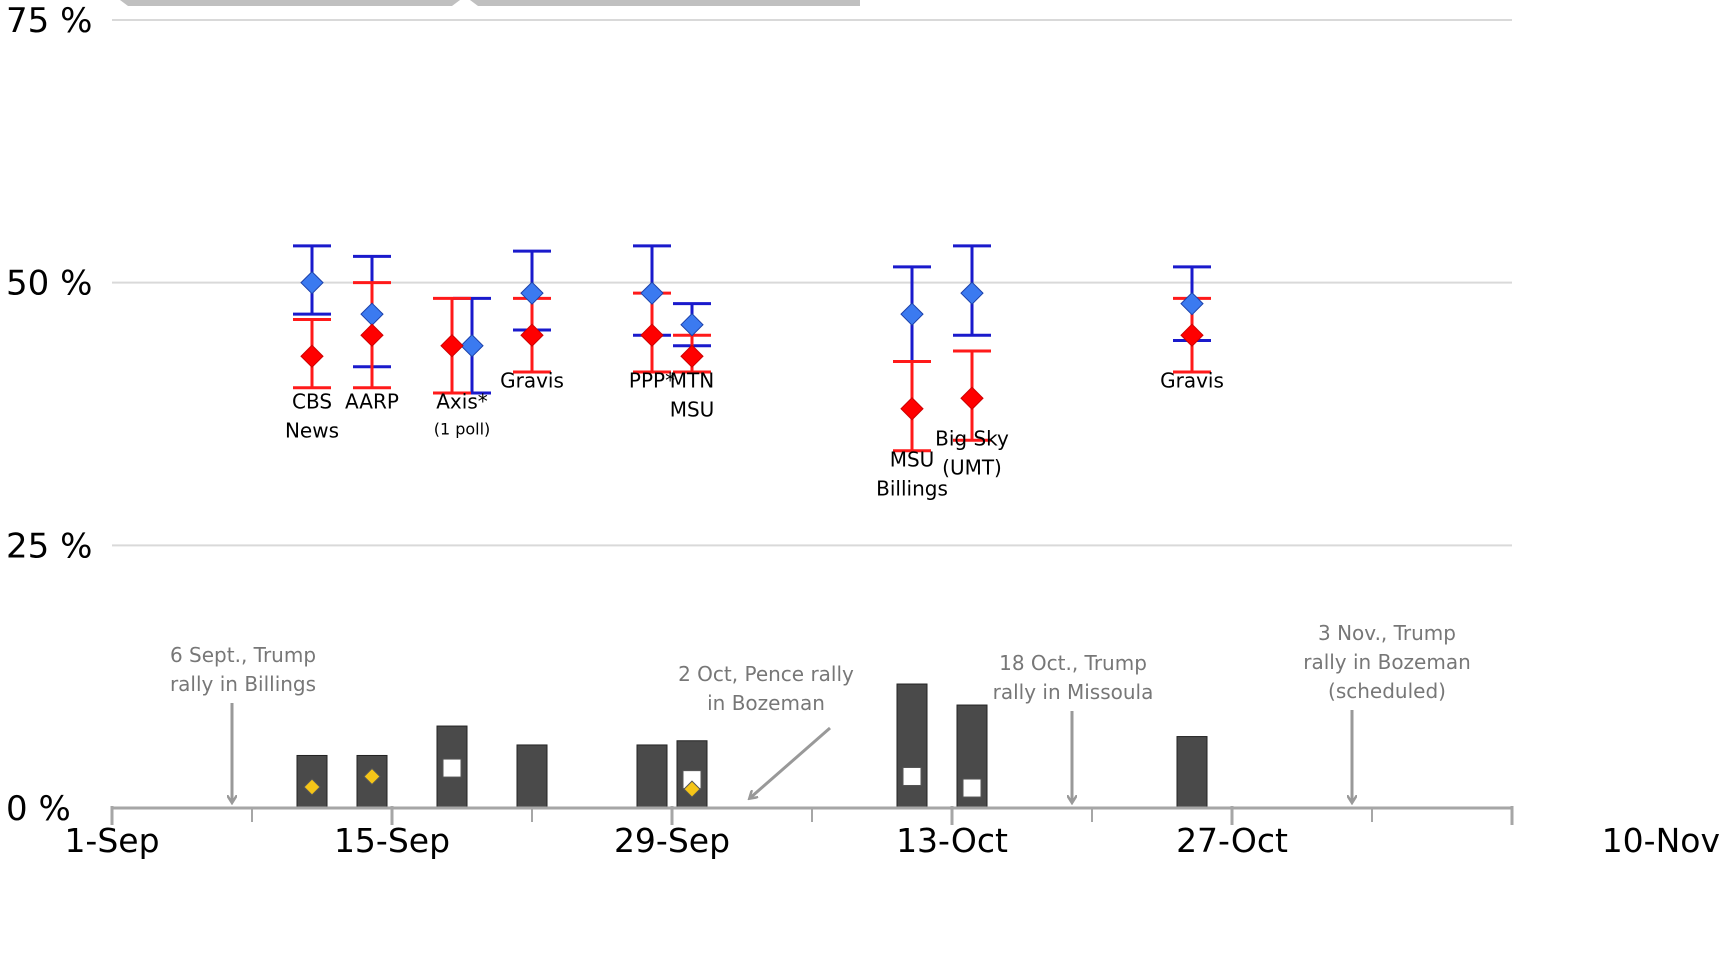  I want to click on y-axis: 0 % 25 % 50 % 75 %, so click(49, 415).